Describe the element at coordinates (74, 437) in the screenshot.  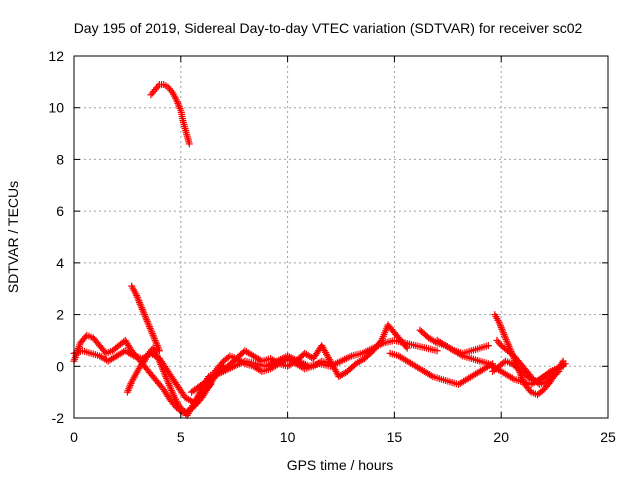
I see `x-tick-label: 0` at that location.